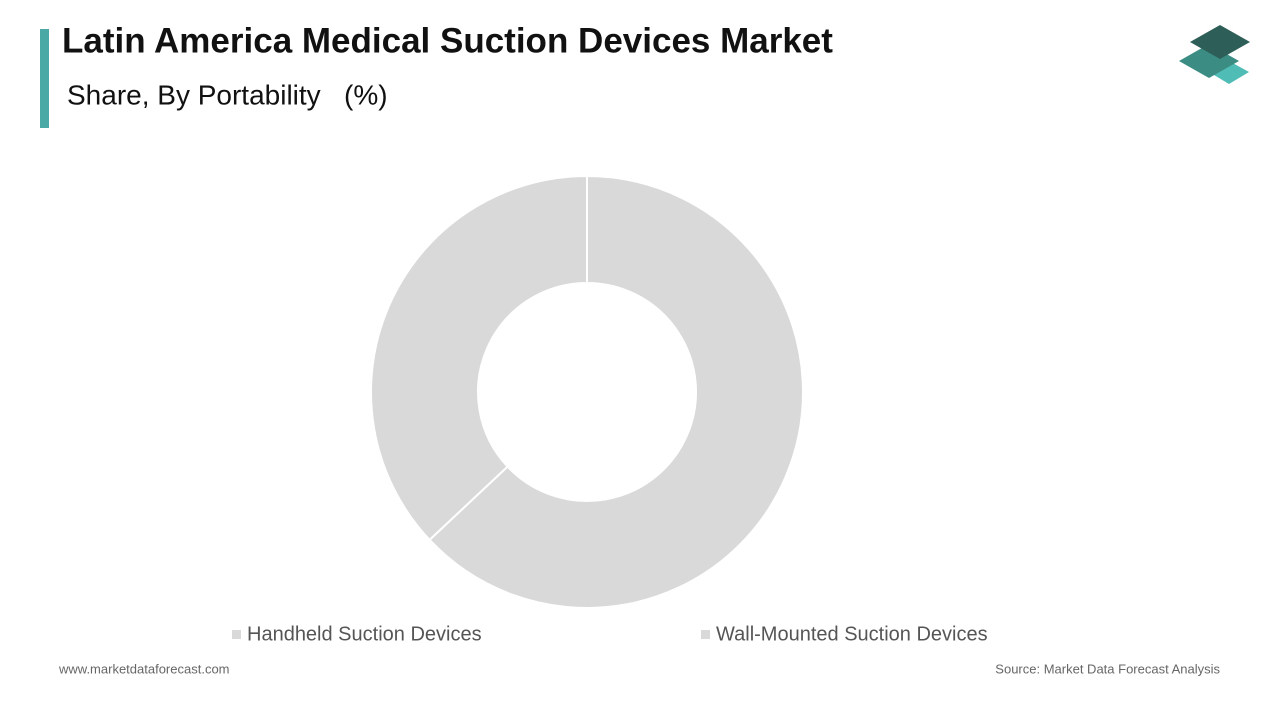 This screenshot has width=1280, height=720. What do you see at coordinates (479, 358) in the screenshot?
I see `donut-segment` at bounding box center [479, 358].